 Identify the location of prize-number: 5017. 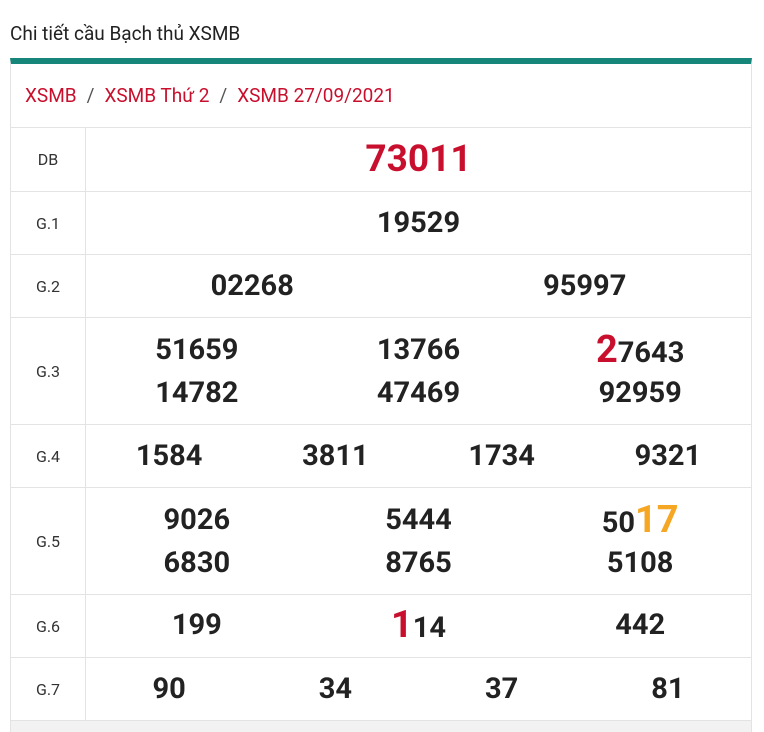
(640, 521).